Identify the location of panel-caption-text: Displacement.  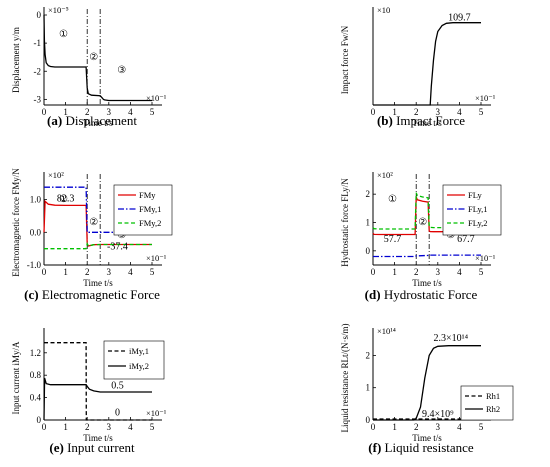
(101, 120).